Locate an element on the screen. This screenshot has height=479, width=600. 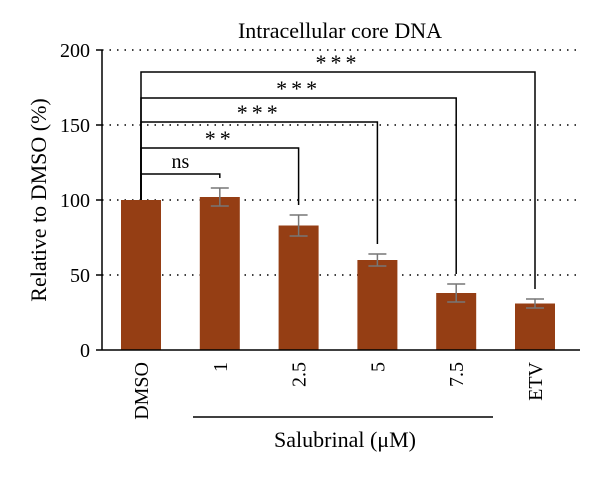
bar-2.5 is located at coordinates (298, 287).